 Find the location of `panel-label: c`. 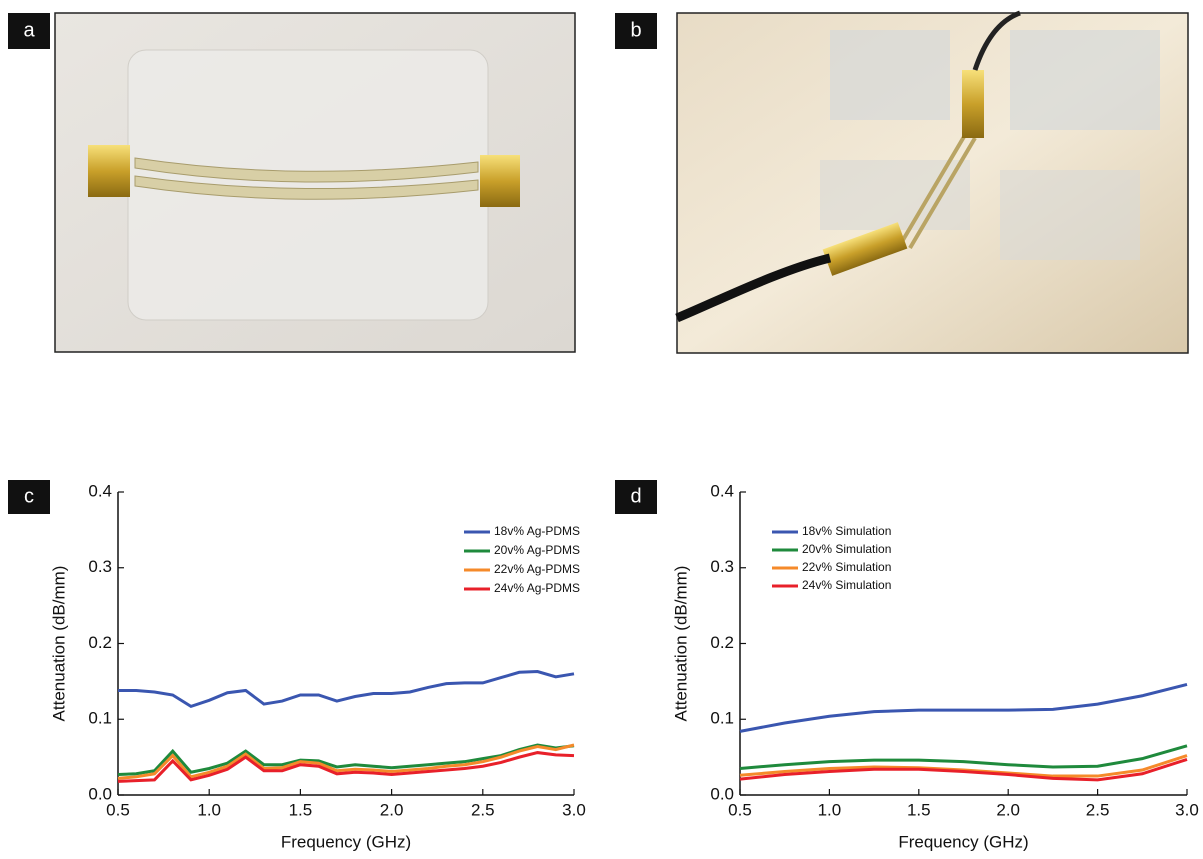

panel-label: c is located at coordinates (29, 496).